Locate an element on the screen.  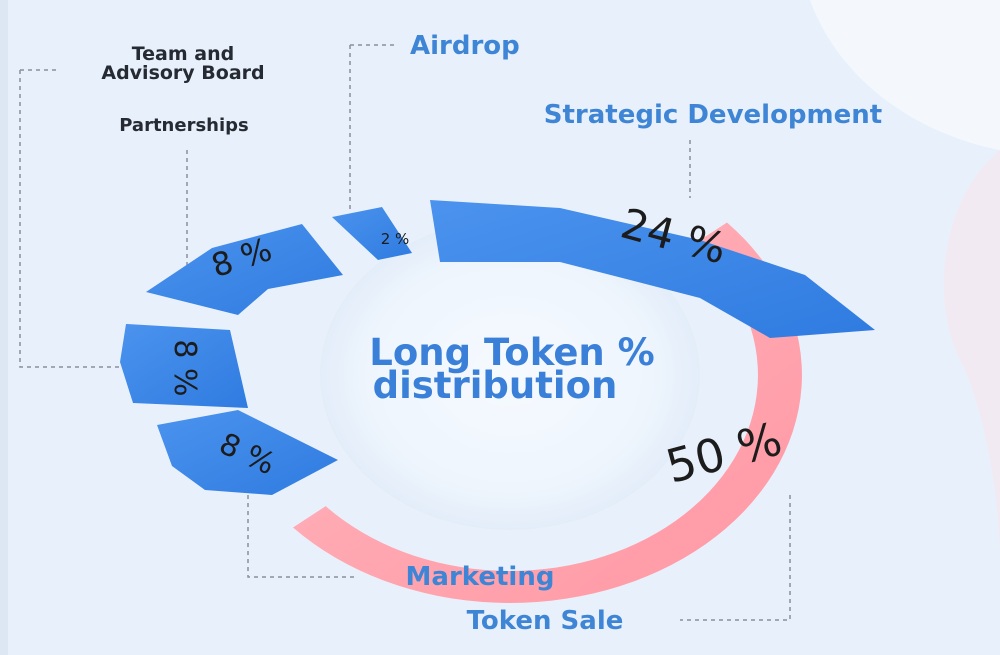
leader-team is located at coordinates (70, 219).